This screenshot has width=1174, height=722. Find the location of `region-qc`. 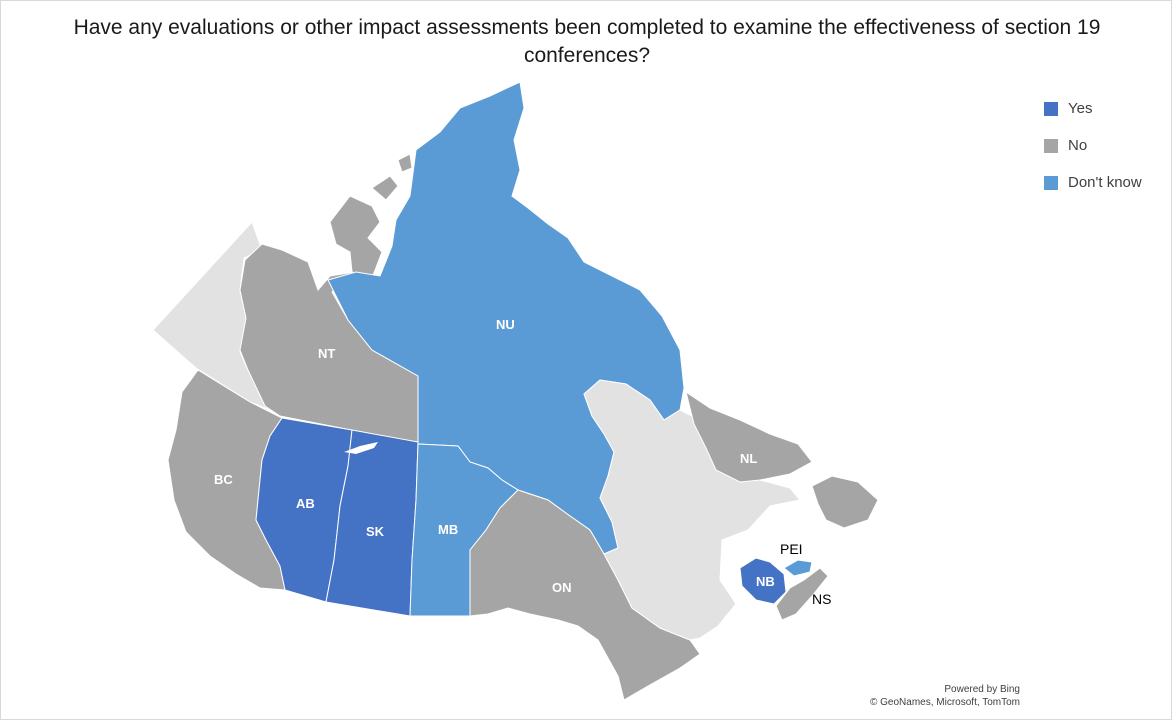

region-qc is located at coordinates (692, 510).